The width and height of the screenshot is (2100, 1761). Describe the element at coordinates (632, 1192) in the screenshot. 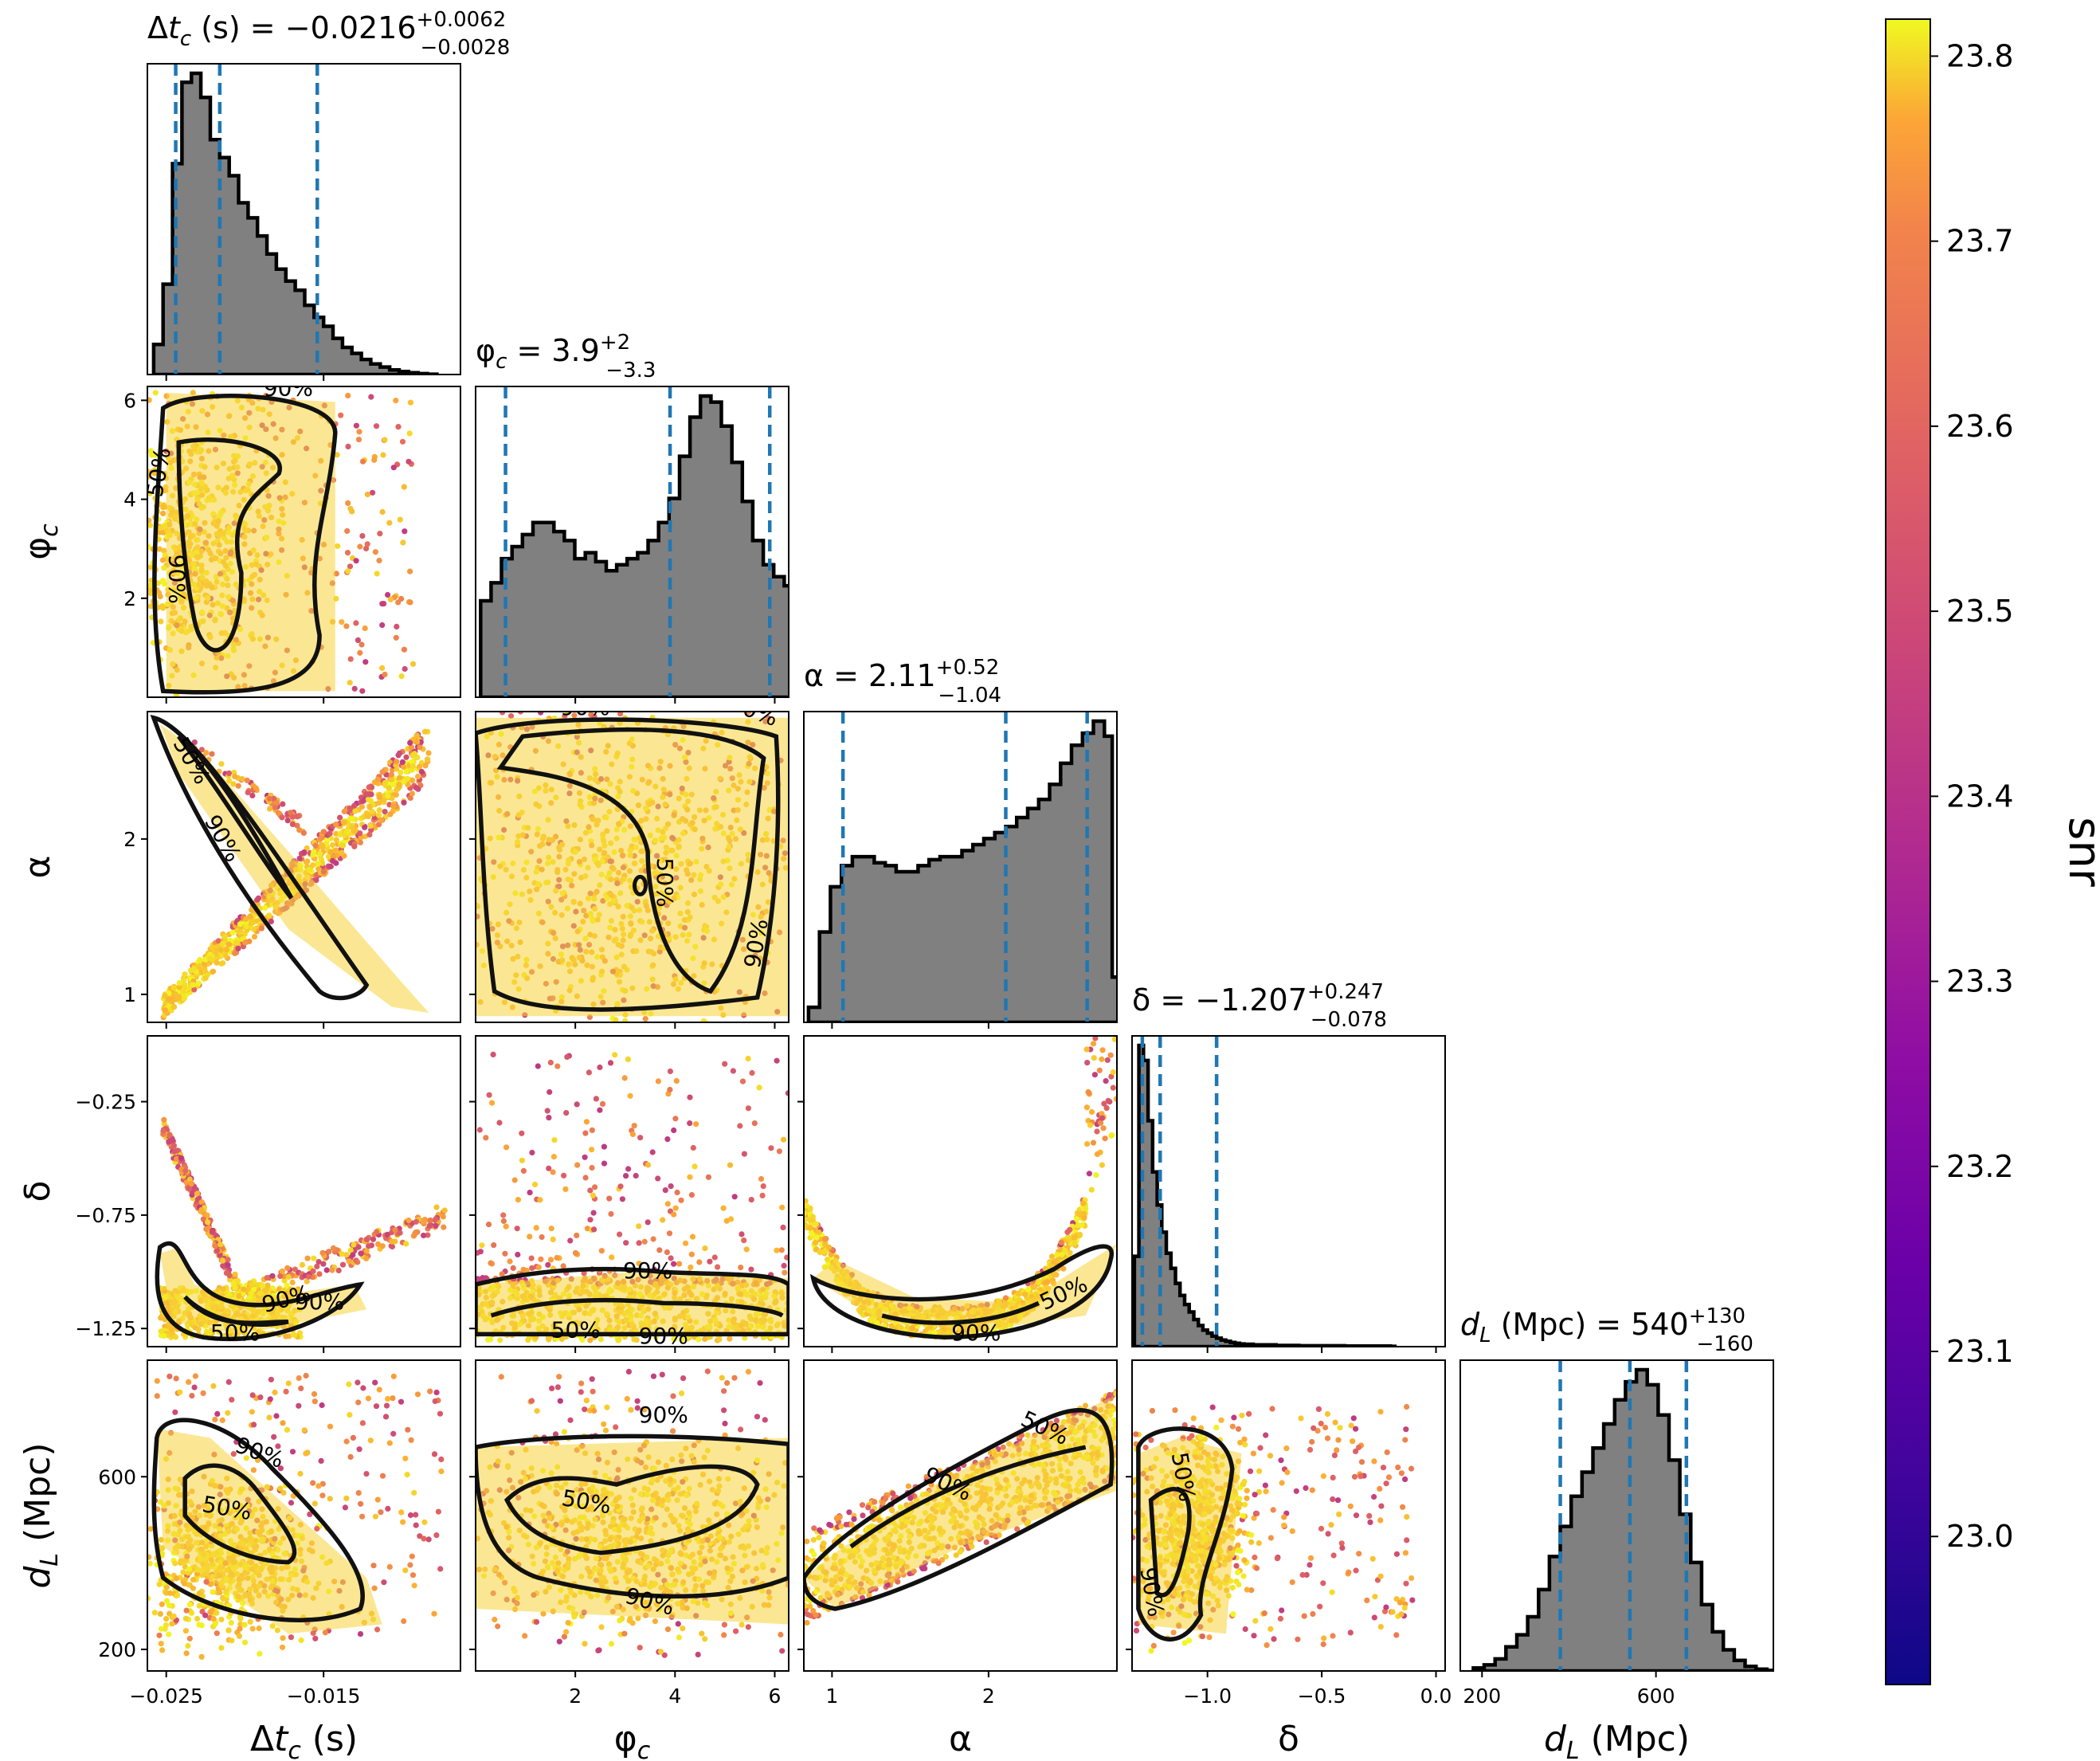

I see `scatter-panel-phic-vs-delta: 90%50% 90%` at that location.